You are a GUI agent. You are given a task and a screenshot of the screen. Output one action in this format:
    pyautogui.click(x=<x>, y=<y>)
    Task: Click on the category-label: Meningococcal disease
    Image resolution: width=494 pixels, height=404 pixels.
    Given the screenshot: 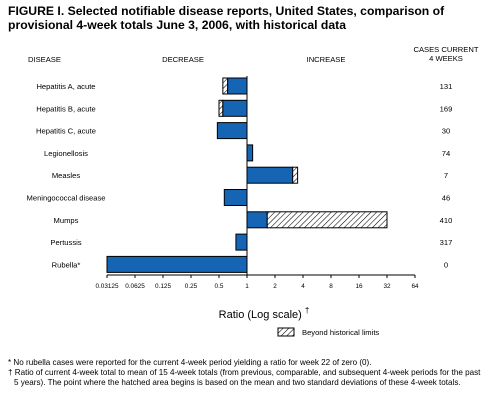 What is the action you would take?
    pyautogui.click(x=66, y=198)
    